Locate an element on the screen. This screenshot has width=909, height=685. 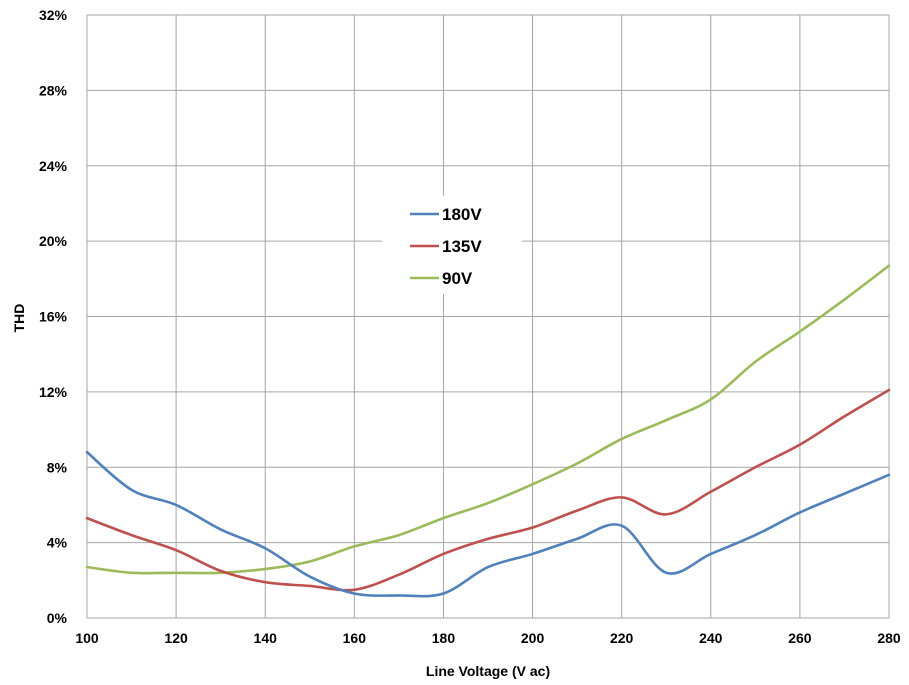
y-axis-title: THD is located at coordinates (19, 318).